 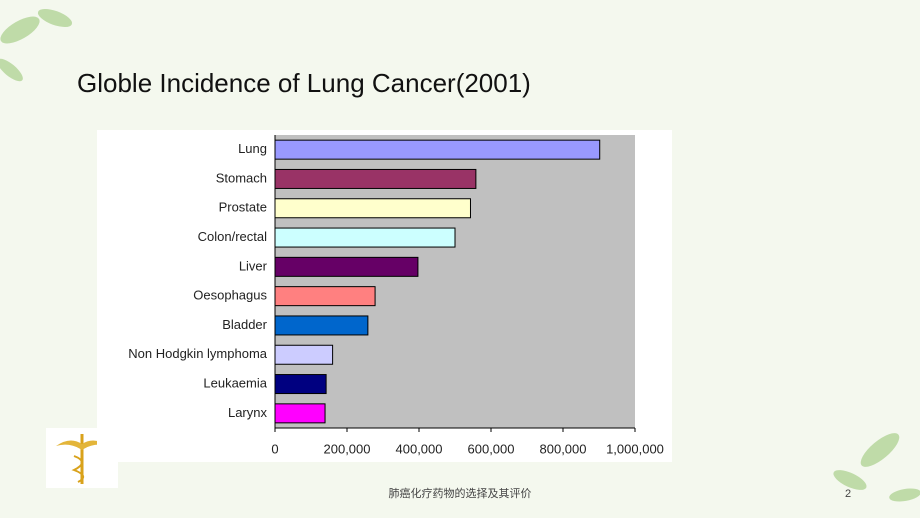 What do you see at coordinates (230, 295) in the screenshot?
I see `y-tick-label: Oesophagus` at bounding box center [230, 295].